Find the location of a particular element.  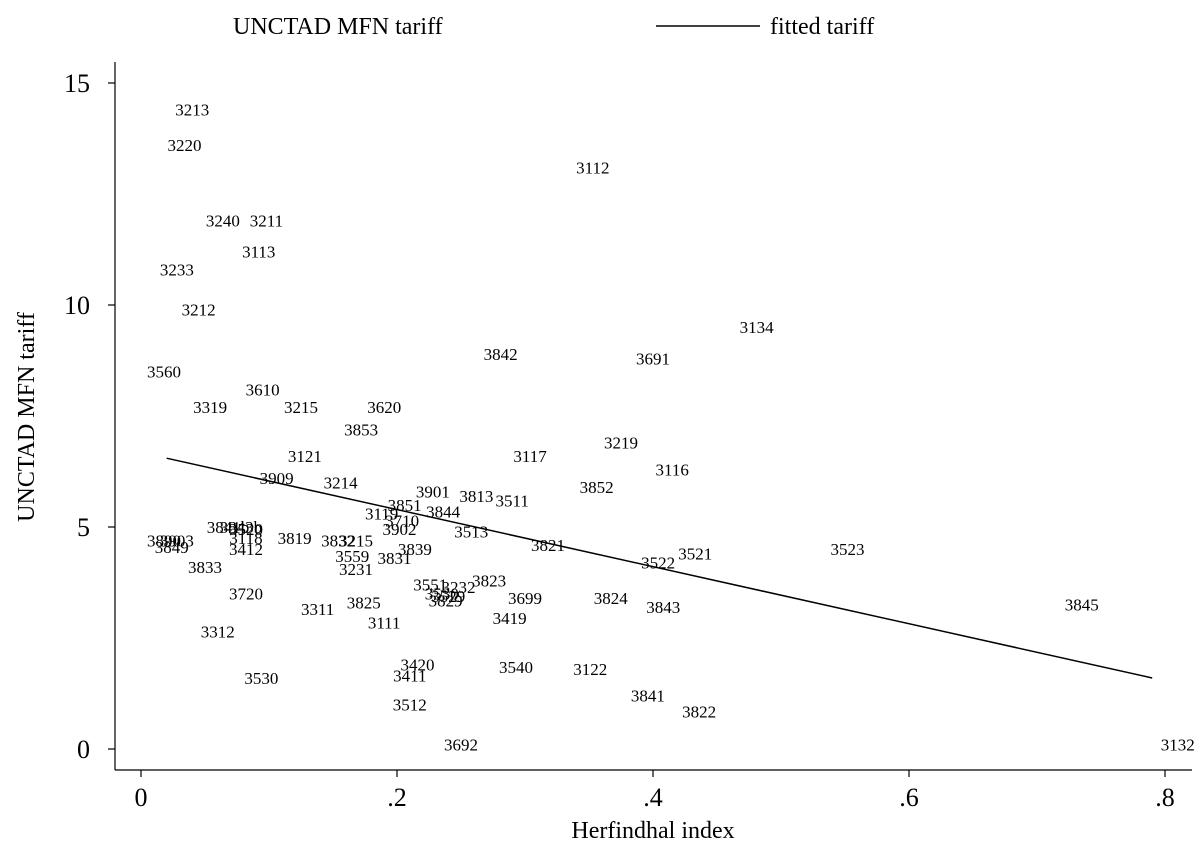

point-label: 3232 is located at coordinates (458, 587).